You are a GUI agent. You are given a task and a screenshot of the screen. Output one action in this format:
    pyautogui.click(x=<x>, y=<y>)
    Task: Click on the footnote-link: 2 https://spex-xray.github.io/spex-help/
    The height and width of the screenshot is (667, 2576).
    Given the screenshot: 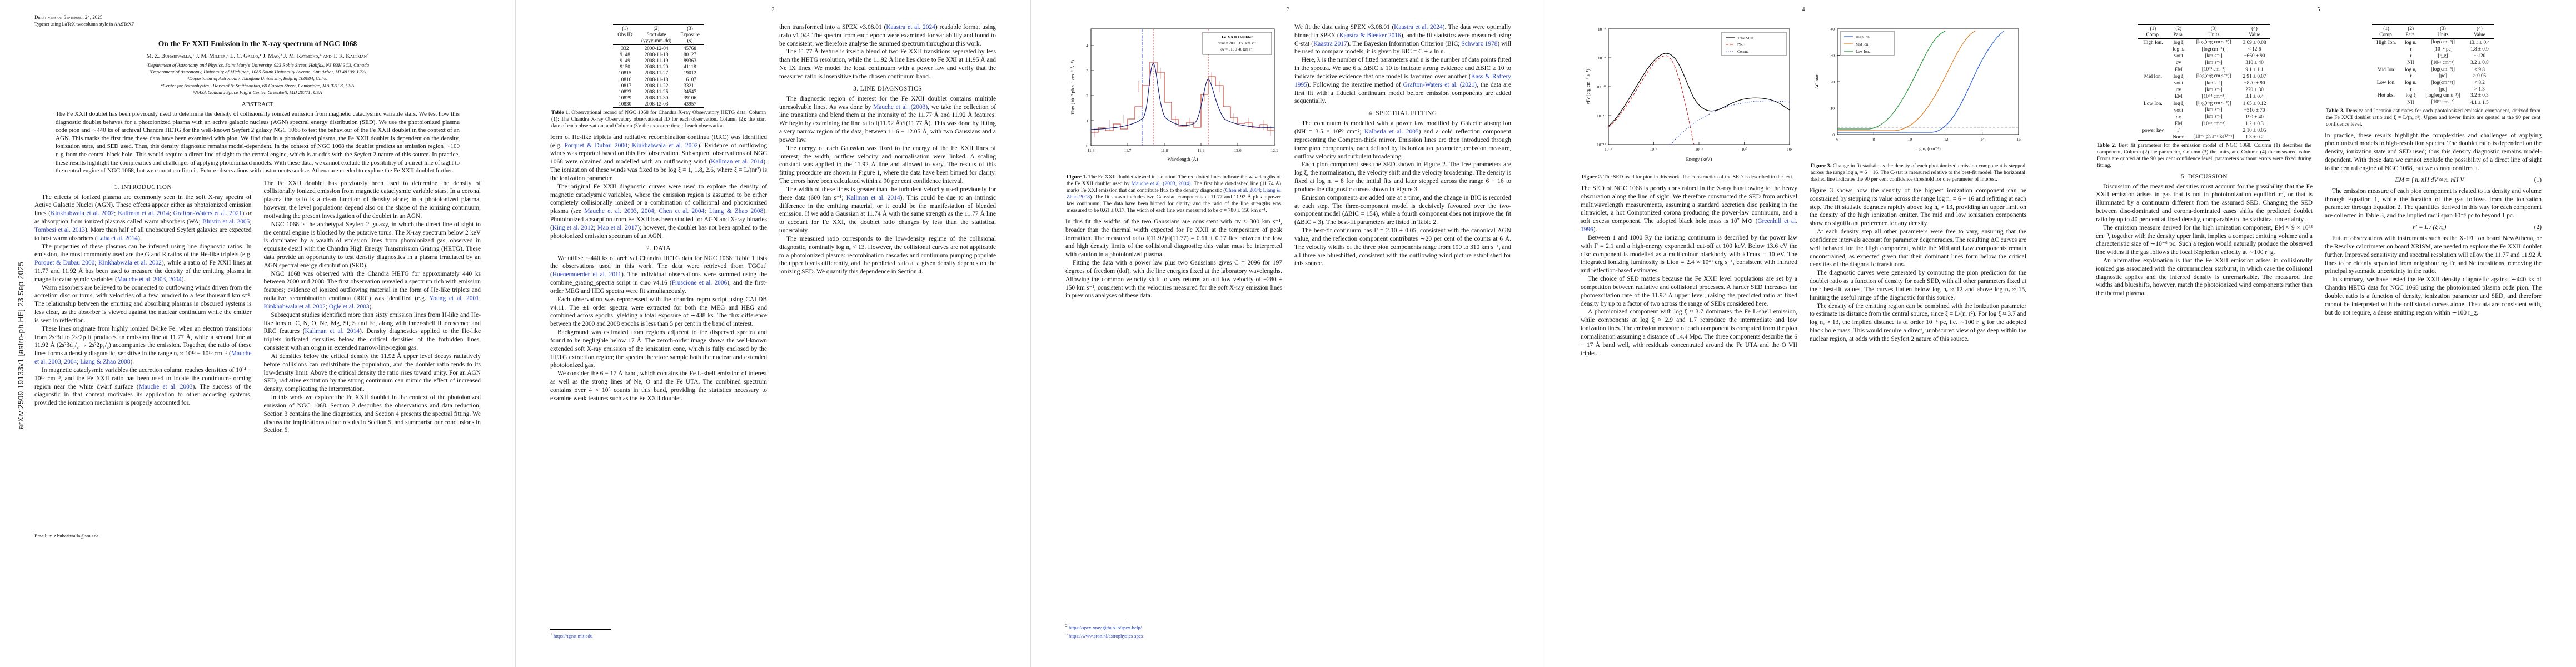 What is the action you would take?
    pyautogui.click(x=1103, y=627)
    